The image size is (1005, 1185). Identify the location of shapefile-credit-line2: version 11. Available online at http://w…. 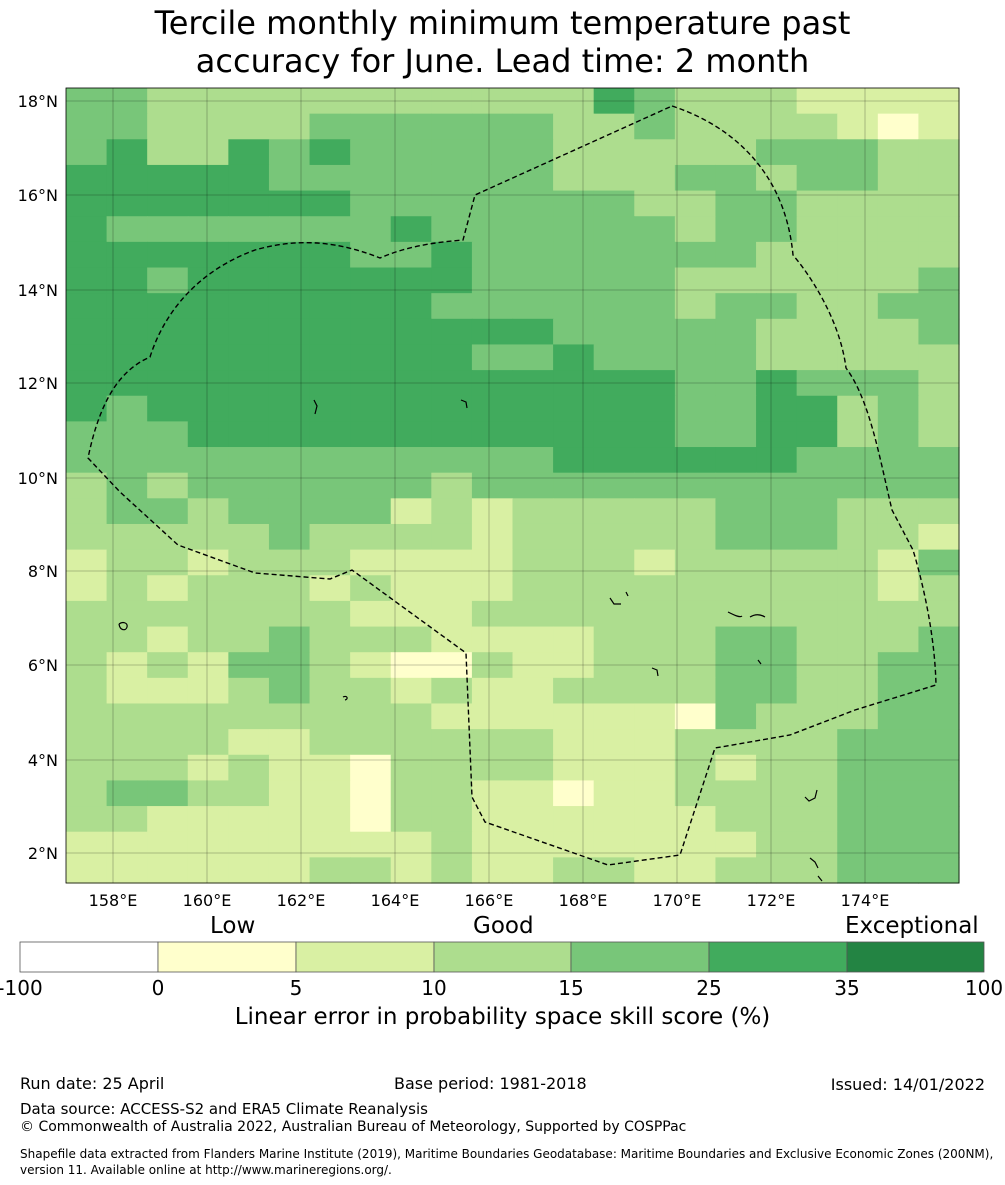
(206, 1170).